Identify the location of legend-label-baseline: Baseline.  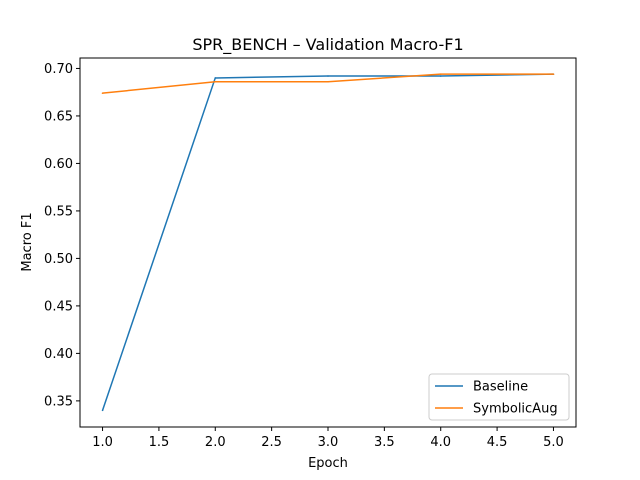
(500, 387).